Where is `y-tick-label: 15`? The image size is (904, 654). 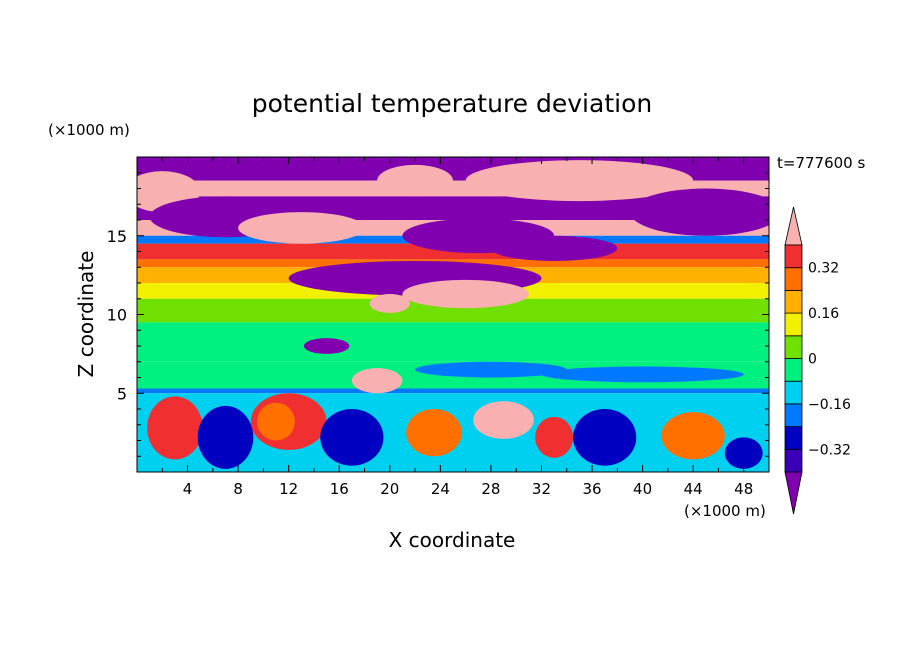 y-tick-label: 15 is located at coordinates (117, 236).